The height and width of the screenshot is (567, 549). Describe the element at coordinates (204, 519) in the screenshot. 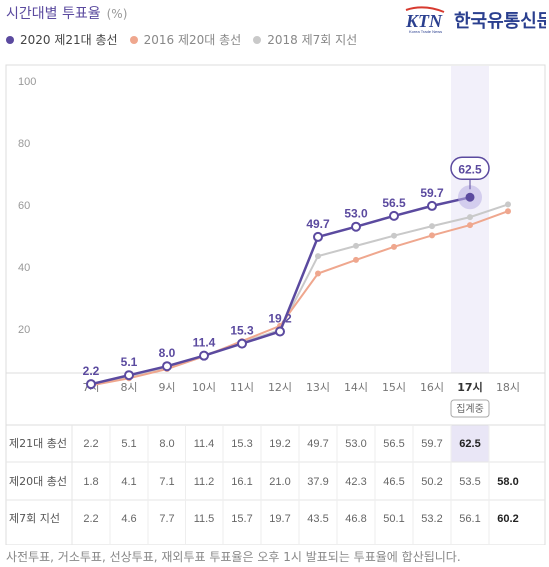

I see `table-cell: 11.5` at that location.